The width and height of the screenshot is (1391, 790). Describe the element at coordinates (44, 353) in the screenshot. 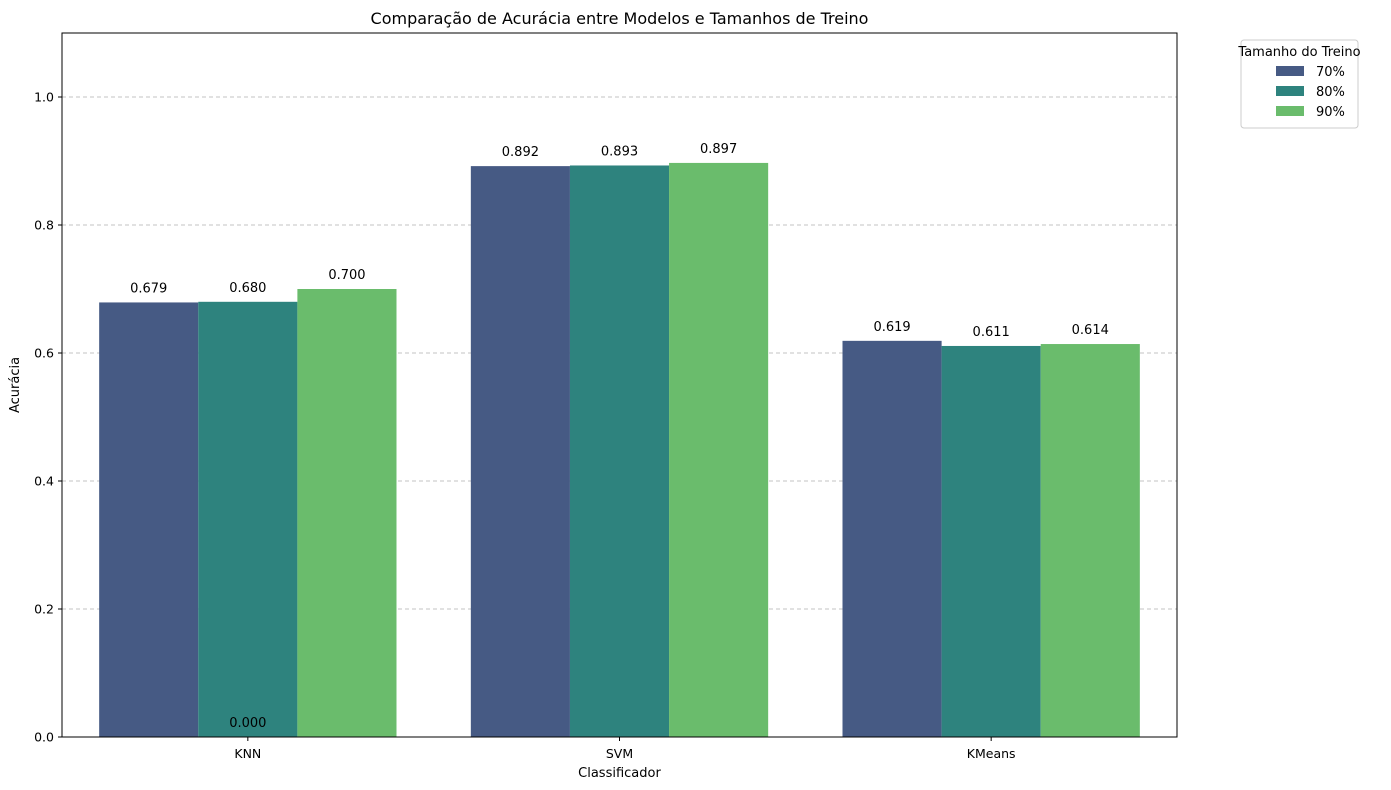

I see `y-tick-label: 0.6` at that location.